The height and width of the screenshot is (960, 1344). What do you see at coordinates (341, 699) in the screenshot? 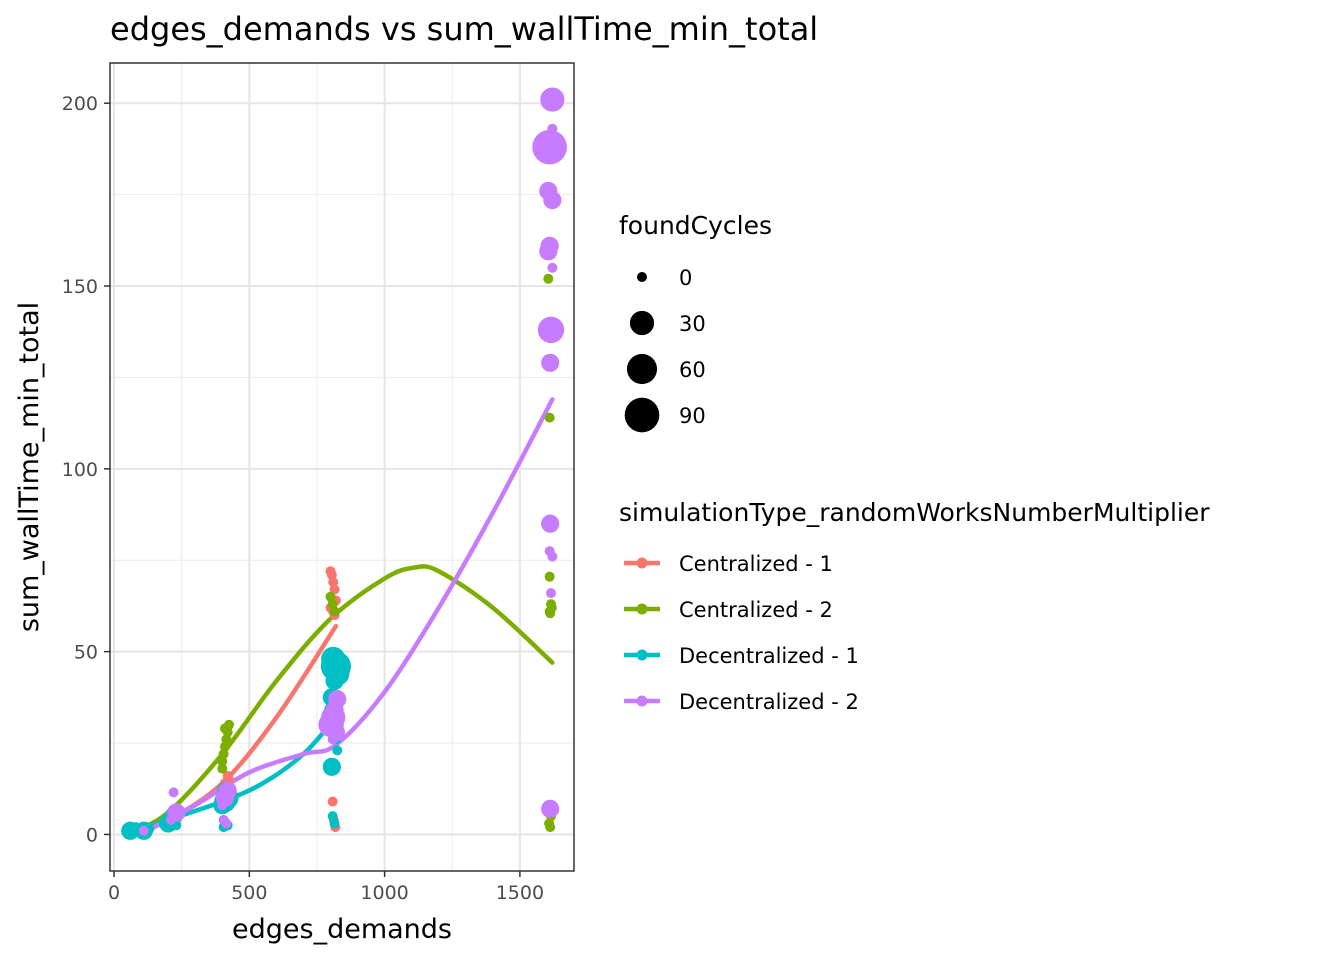
I see `trend-line` at bounding box center [341, 699].